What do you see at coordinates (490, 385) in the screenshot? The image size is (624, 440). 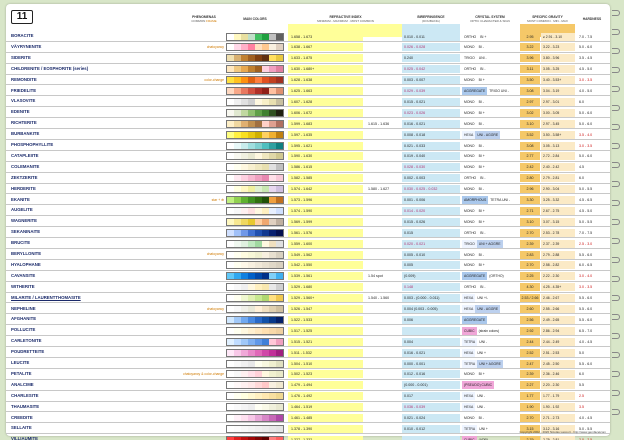 I see `crystal-system: (PSEUDO) CUBIC` at bounding box center [490, 385].